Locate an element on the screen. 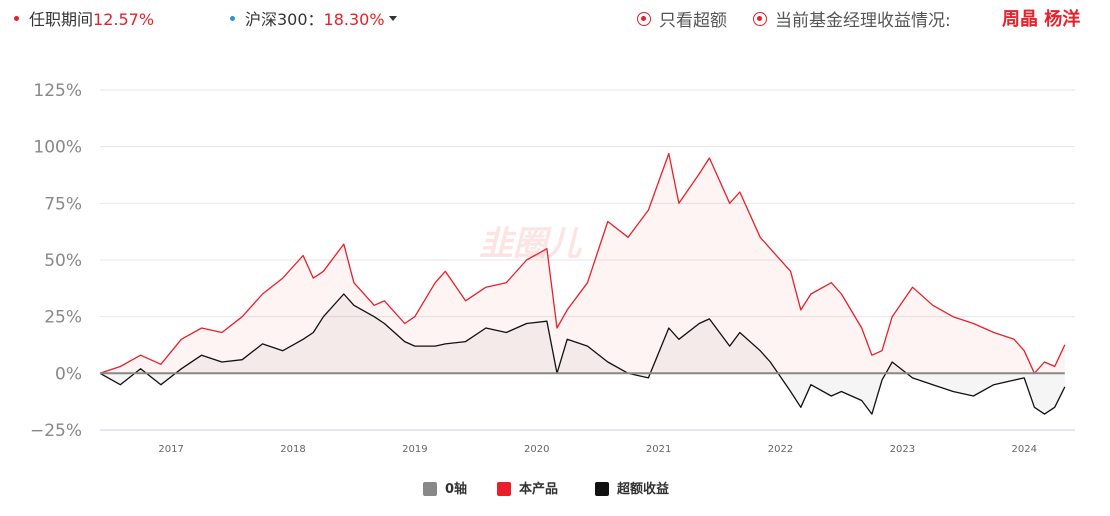  tenure-label: 任职期间 is located at coordinates (61, 19).